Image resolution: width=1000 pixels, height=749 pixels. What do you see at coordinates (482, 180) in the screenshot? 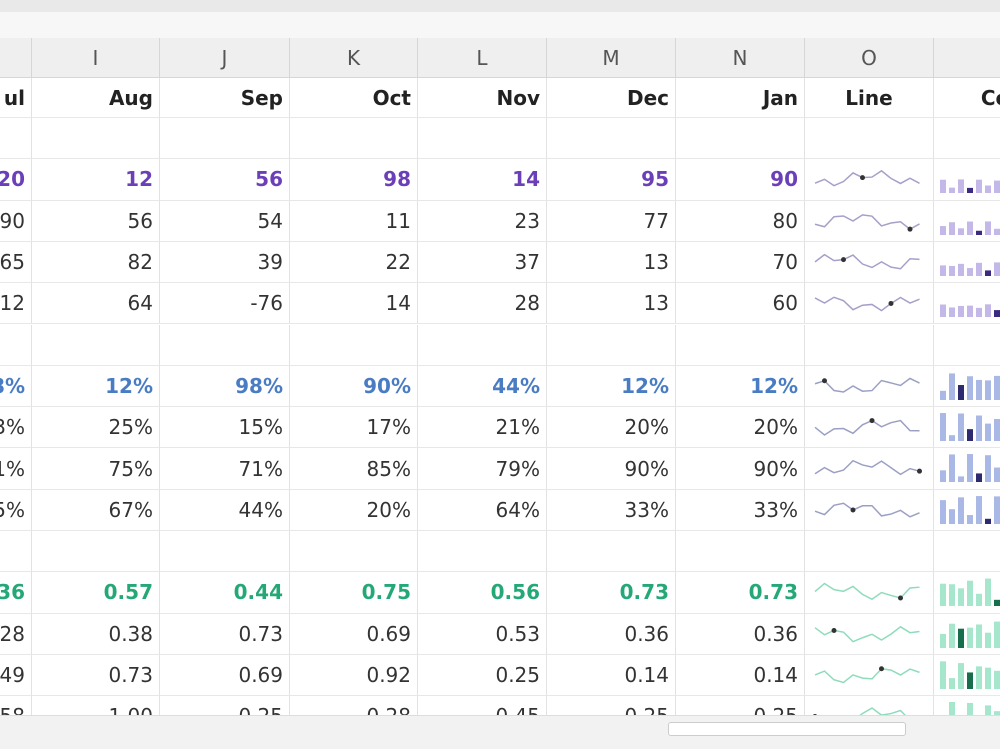
I see `cell-value: 14` at bounding box center [482, 180].